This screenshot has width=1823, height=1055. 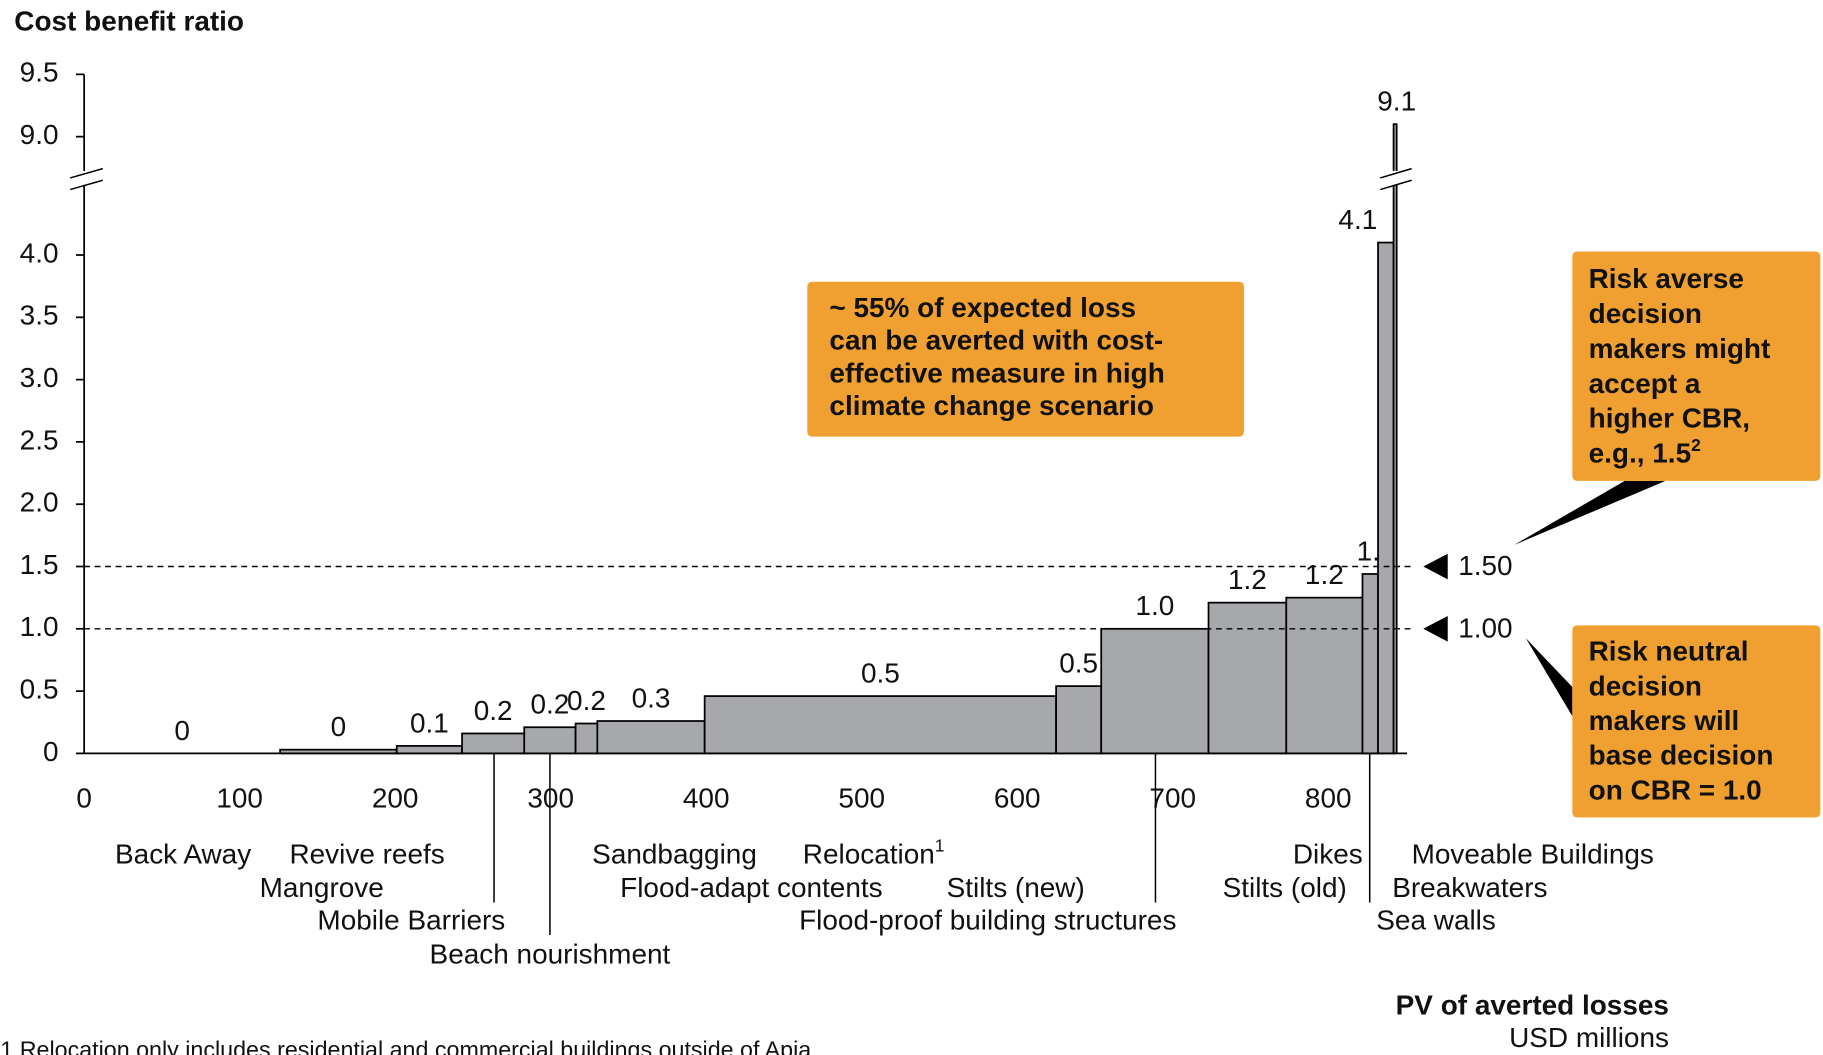 What do you see at coordinates (1680, 348) in the screenshot?
I see `annotation-text: makers might` at bounding box center [1680, 348].